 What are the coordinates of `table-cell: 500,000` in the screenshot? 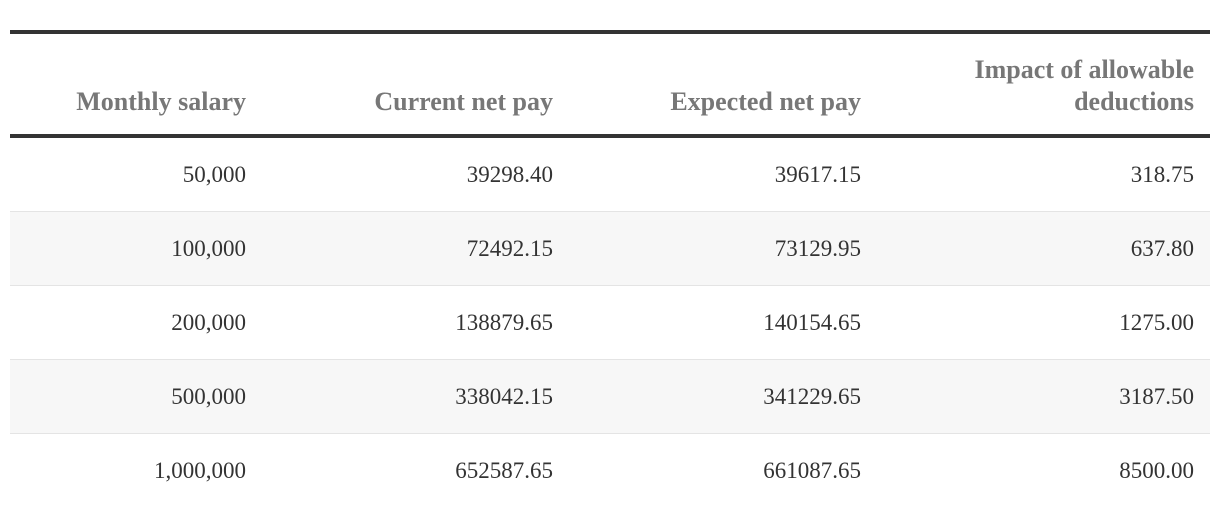 It's located at (136, 396).